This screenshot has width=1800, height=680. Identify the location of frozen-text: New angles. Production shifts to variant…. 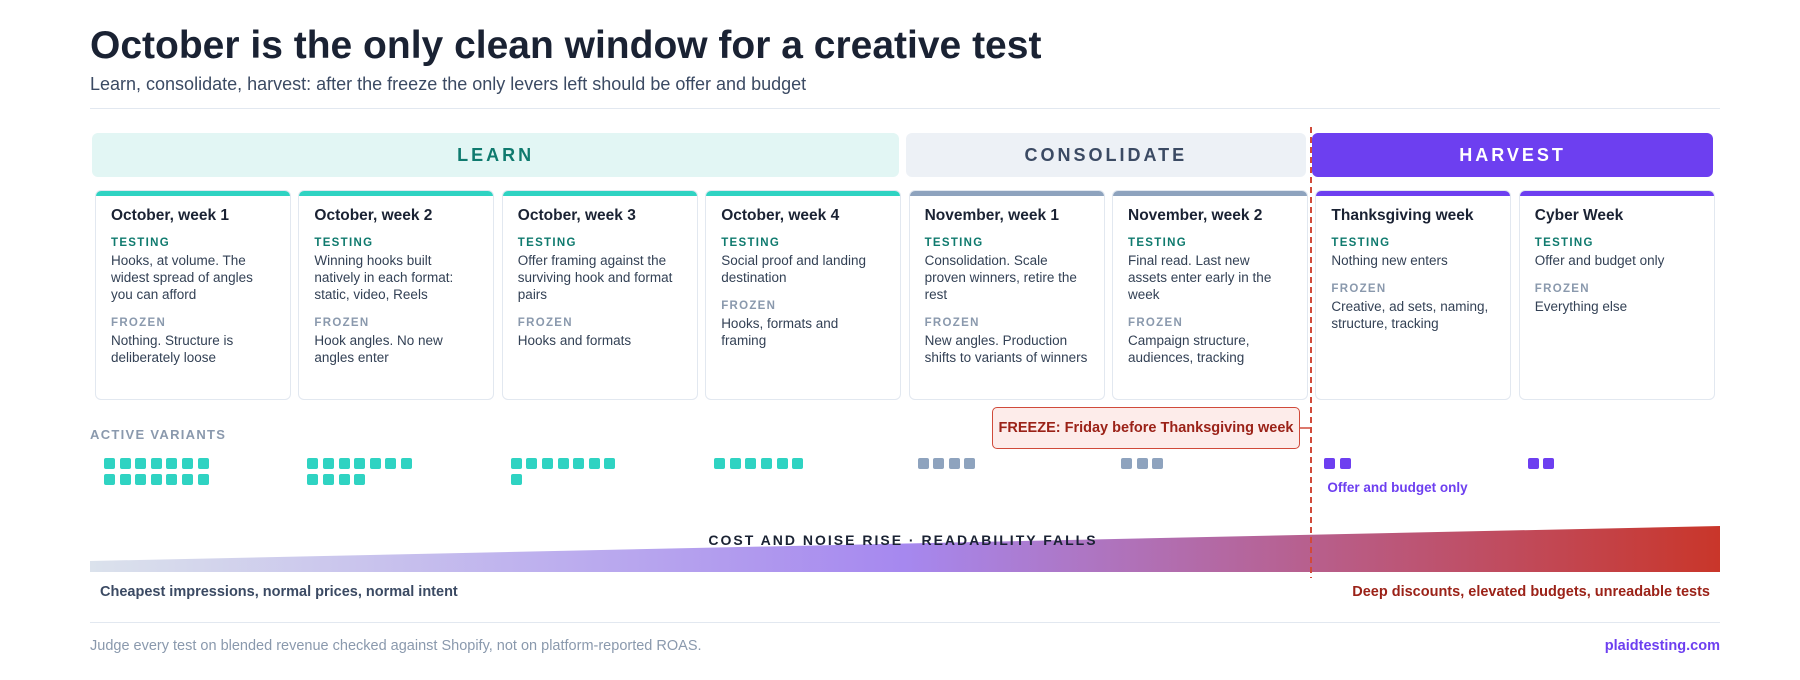
(1006, 349).